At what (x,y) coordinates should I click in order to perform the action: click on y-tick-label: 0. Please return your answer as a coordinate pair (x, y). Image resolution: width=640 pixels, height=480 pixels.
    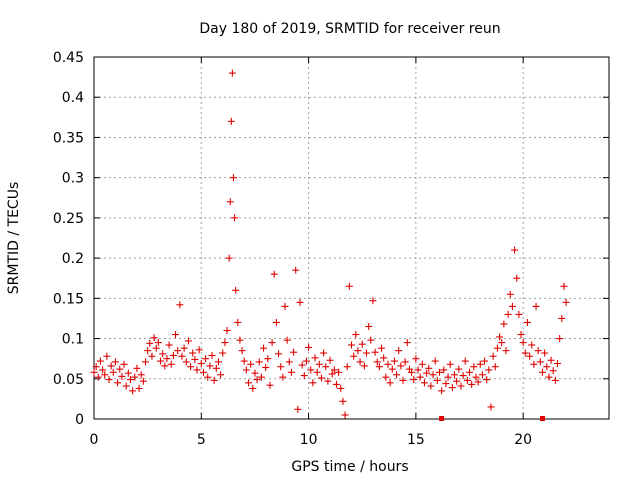
    Looking at the image, I should click on (79, 420).